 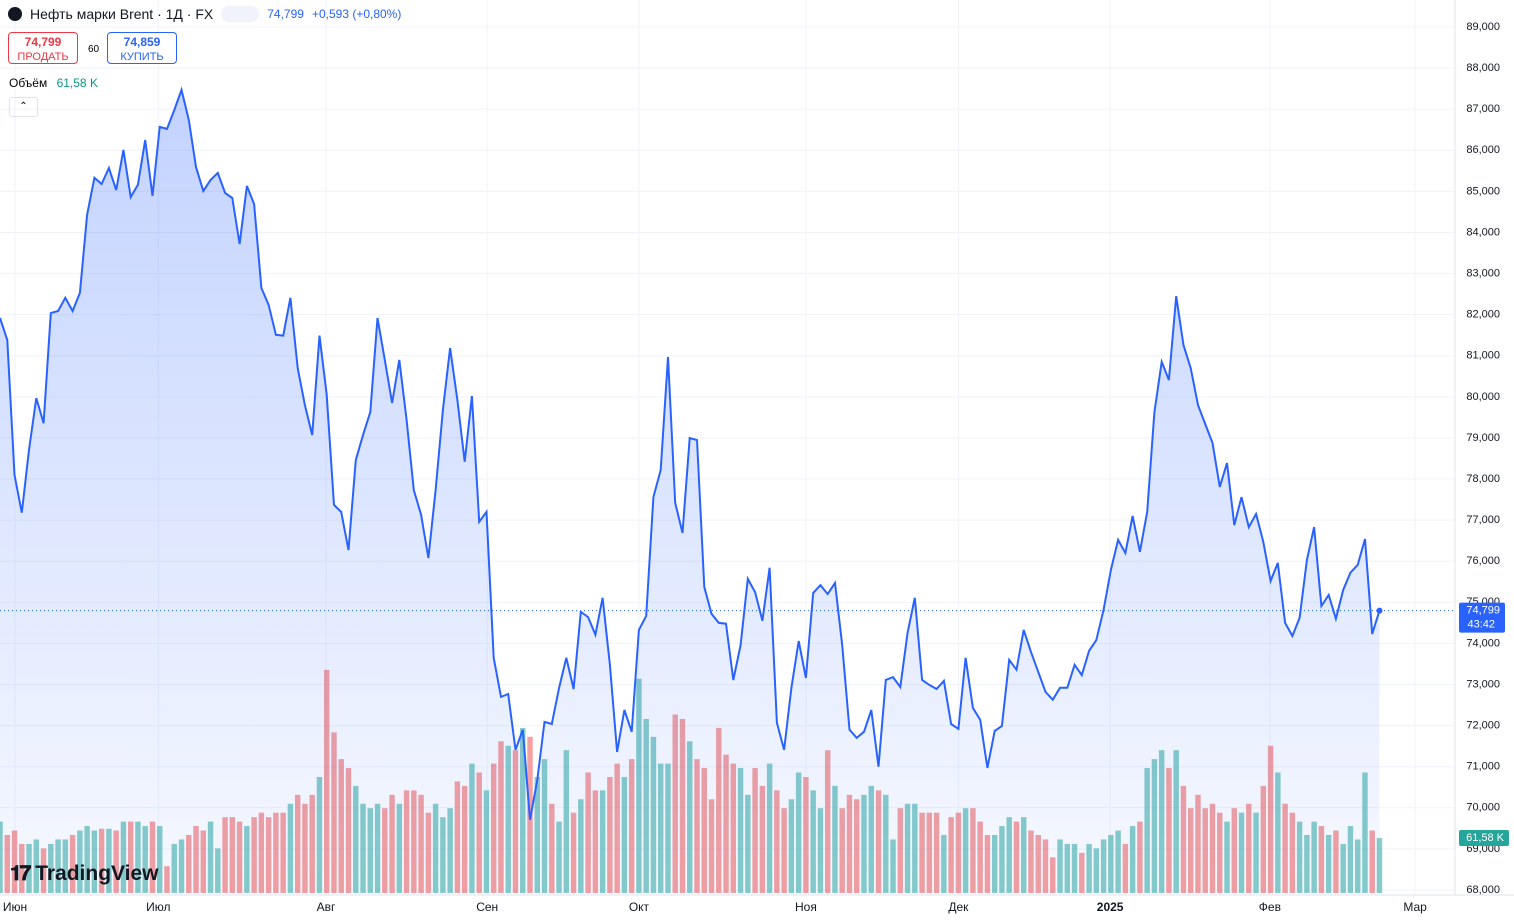 What do you see at coordinates (77, 83) in the screenshot?
I see `volume-value: 61,58 K` at bounding box center [77, 83].